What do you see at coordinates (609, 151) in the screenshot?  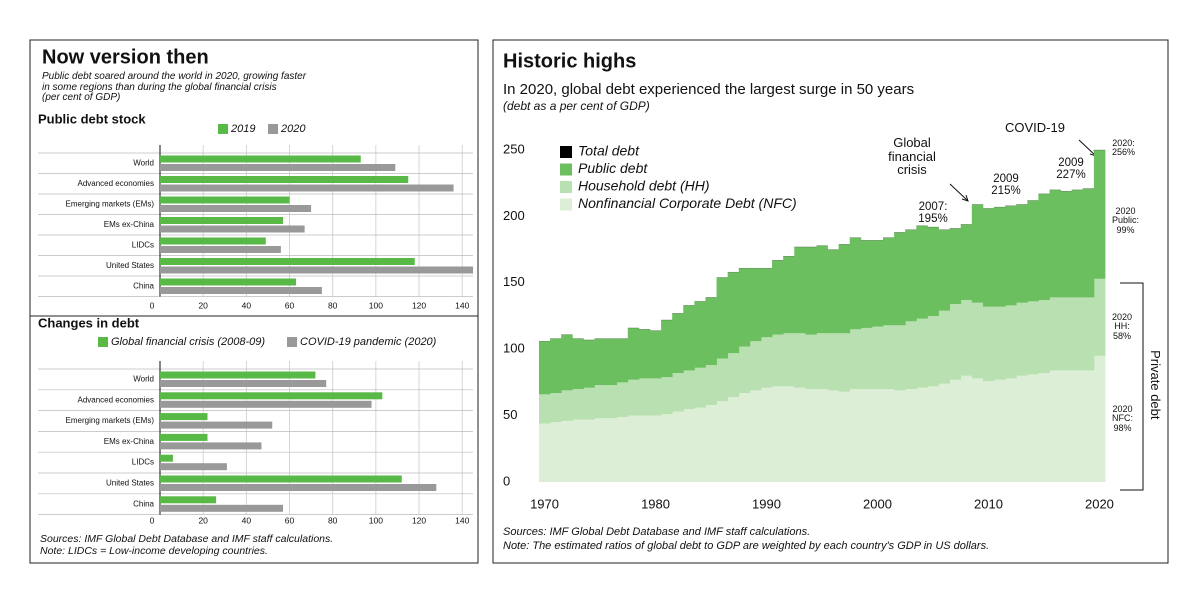 I see `legend-label: Total debt` at bounding box center [609, 151].